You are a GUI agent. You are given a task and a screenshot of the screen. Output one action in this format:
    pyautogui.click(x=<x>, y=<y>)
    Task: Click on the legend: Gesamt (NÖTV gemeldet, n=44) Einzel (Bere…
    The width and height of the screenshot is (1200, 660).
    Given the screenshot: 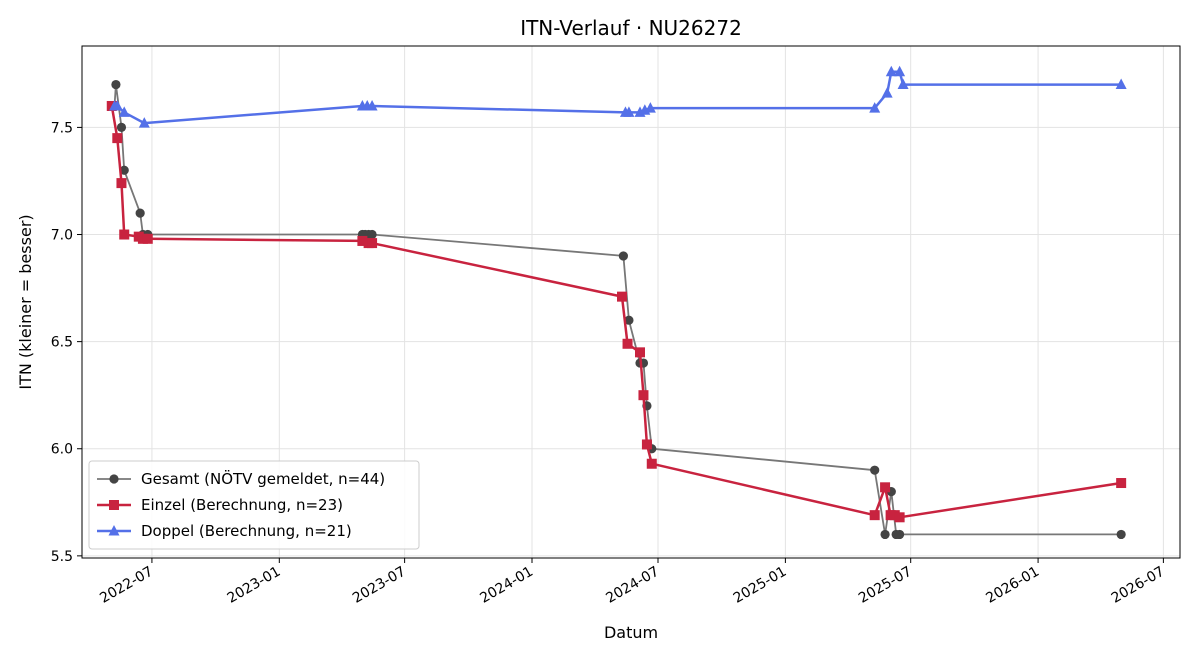 What is the action you would take?
    pyautogui.click(x=254, y=505)
    